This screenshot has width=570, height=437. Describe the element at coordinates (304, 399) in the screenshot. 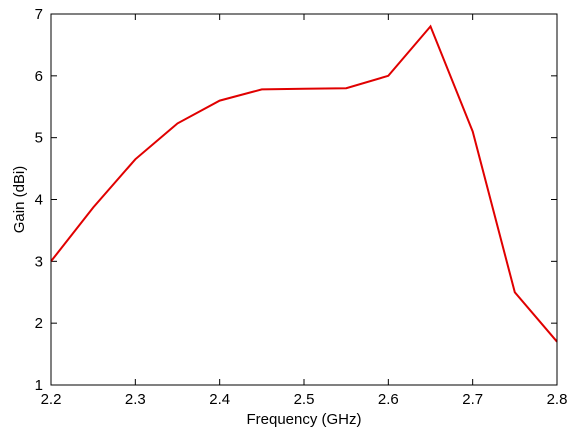

I see `x-tick-label: 2.5` at that location.